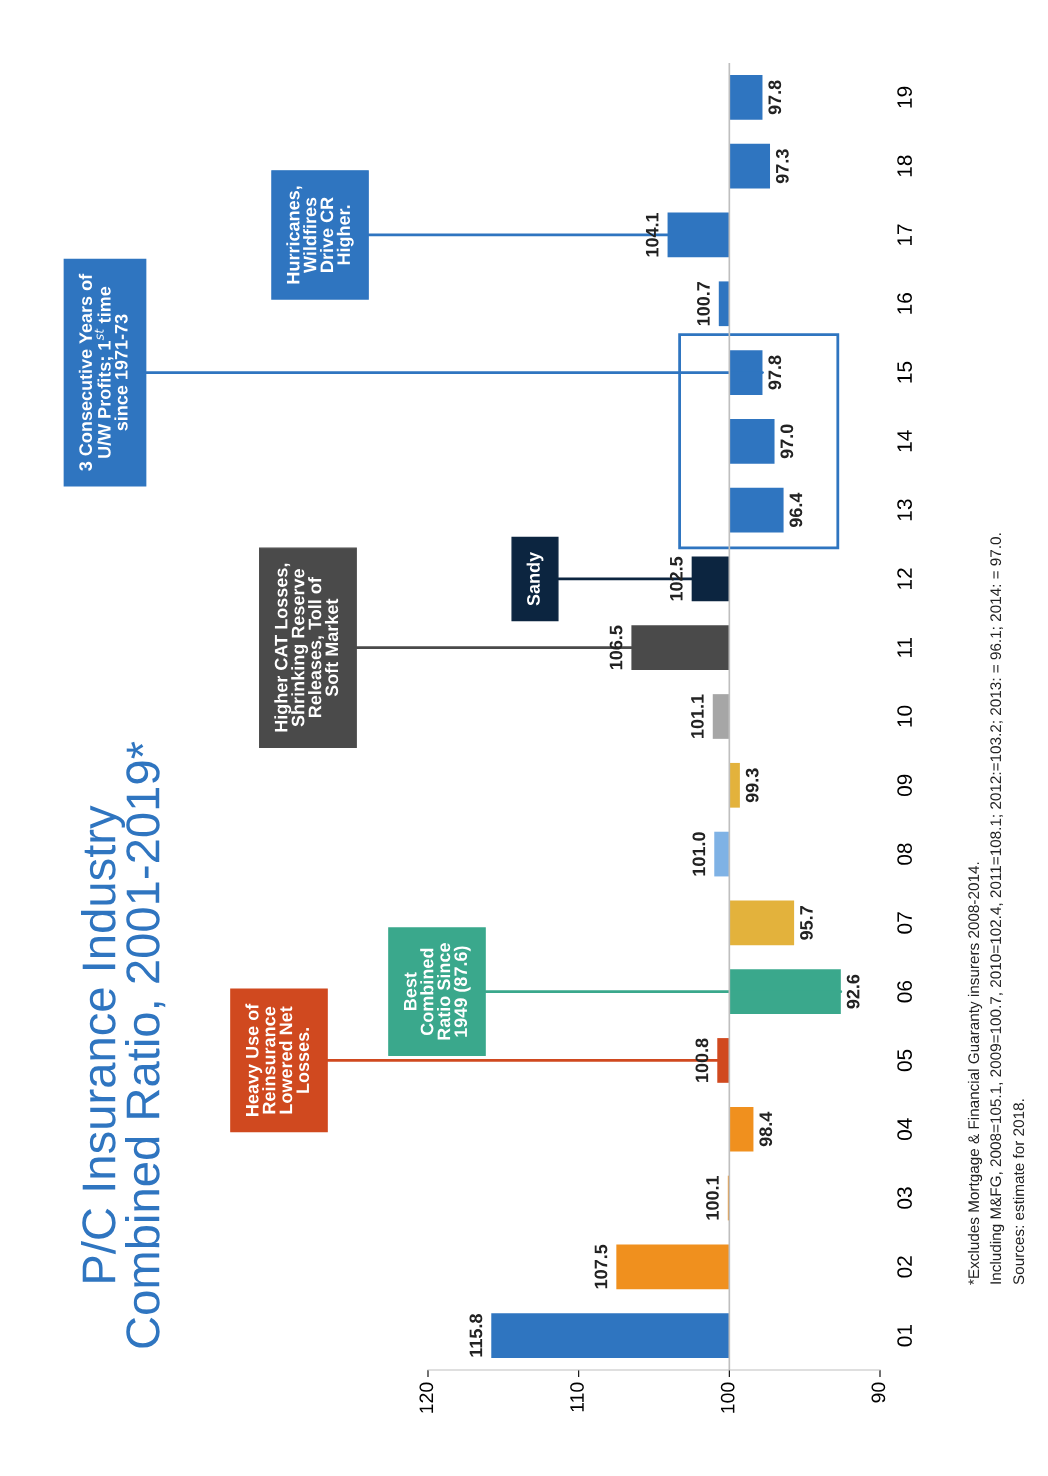 The image size is (1048, 1476). I want to click on data-label: 115.8, so click(476, 1335).